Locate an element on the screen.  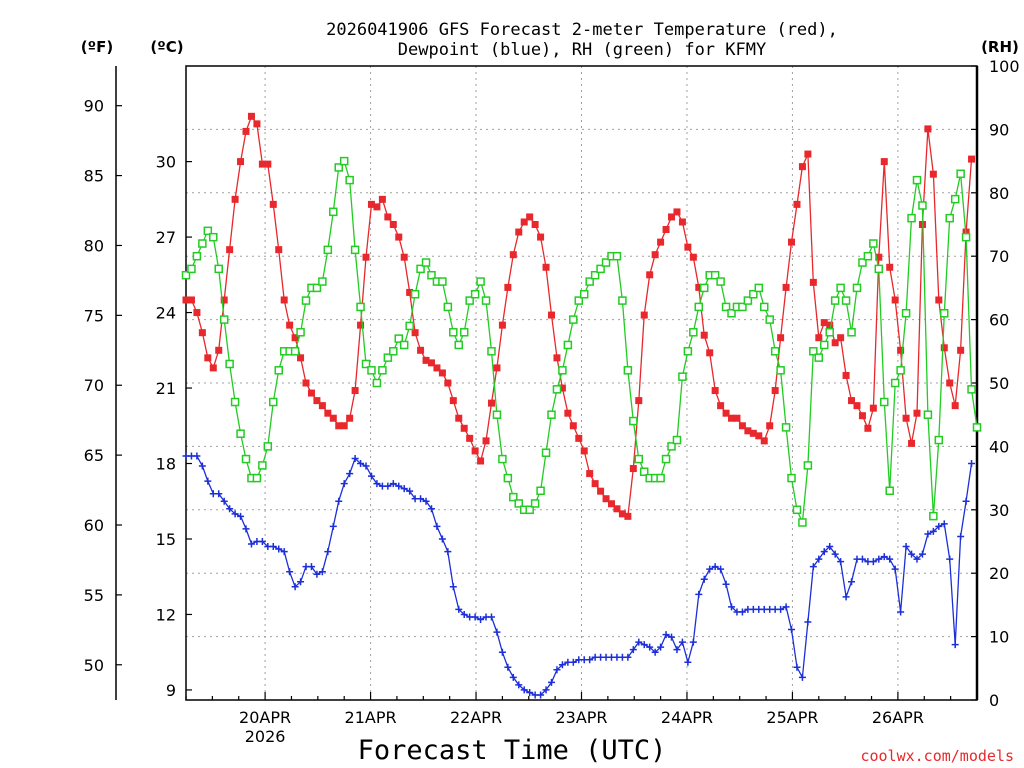
rh-axis-label: (RH) is located at coordinates (1000, 47).